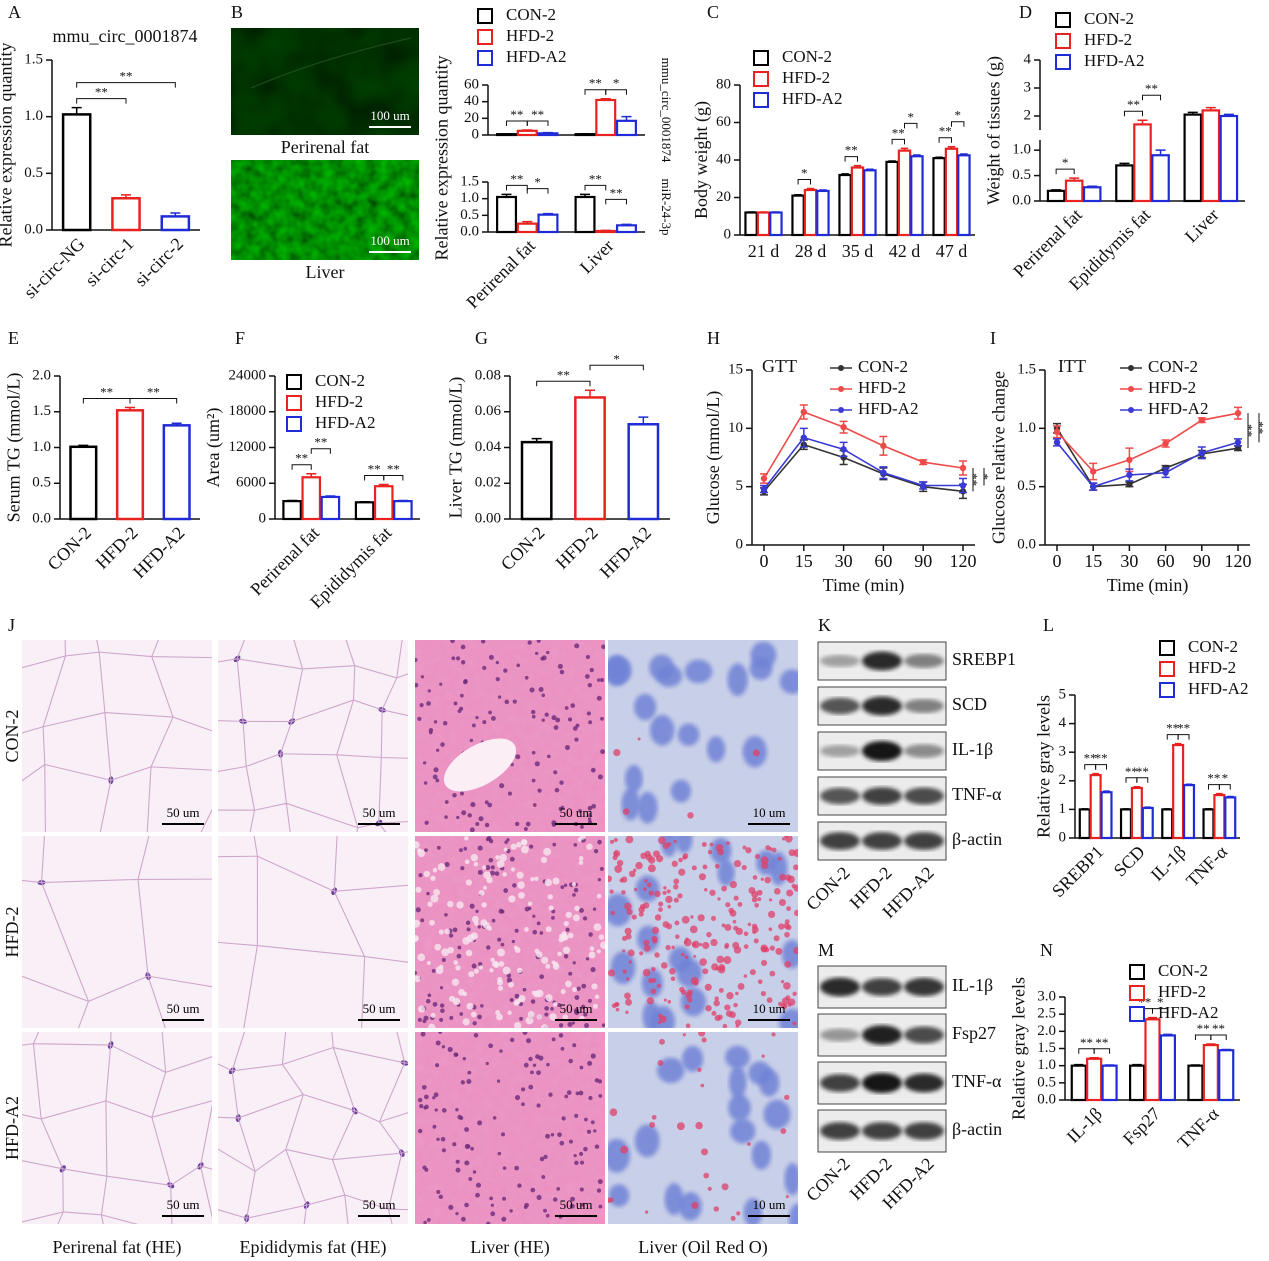  Describe the element at coordinates (735, 428) in the screenshot. I see `y-tick-label: 10` at that location.